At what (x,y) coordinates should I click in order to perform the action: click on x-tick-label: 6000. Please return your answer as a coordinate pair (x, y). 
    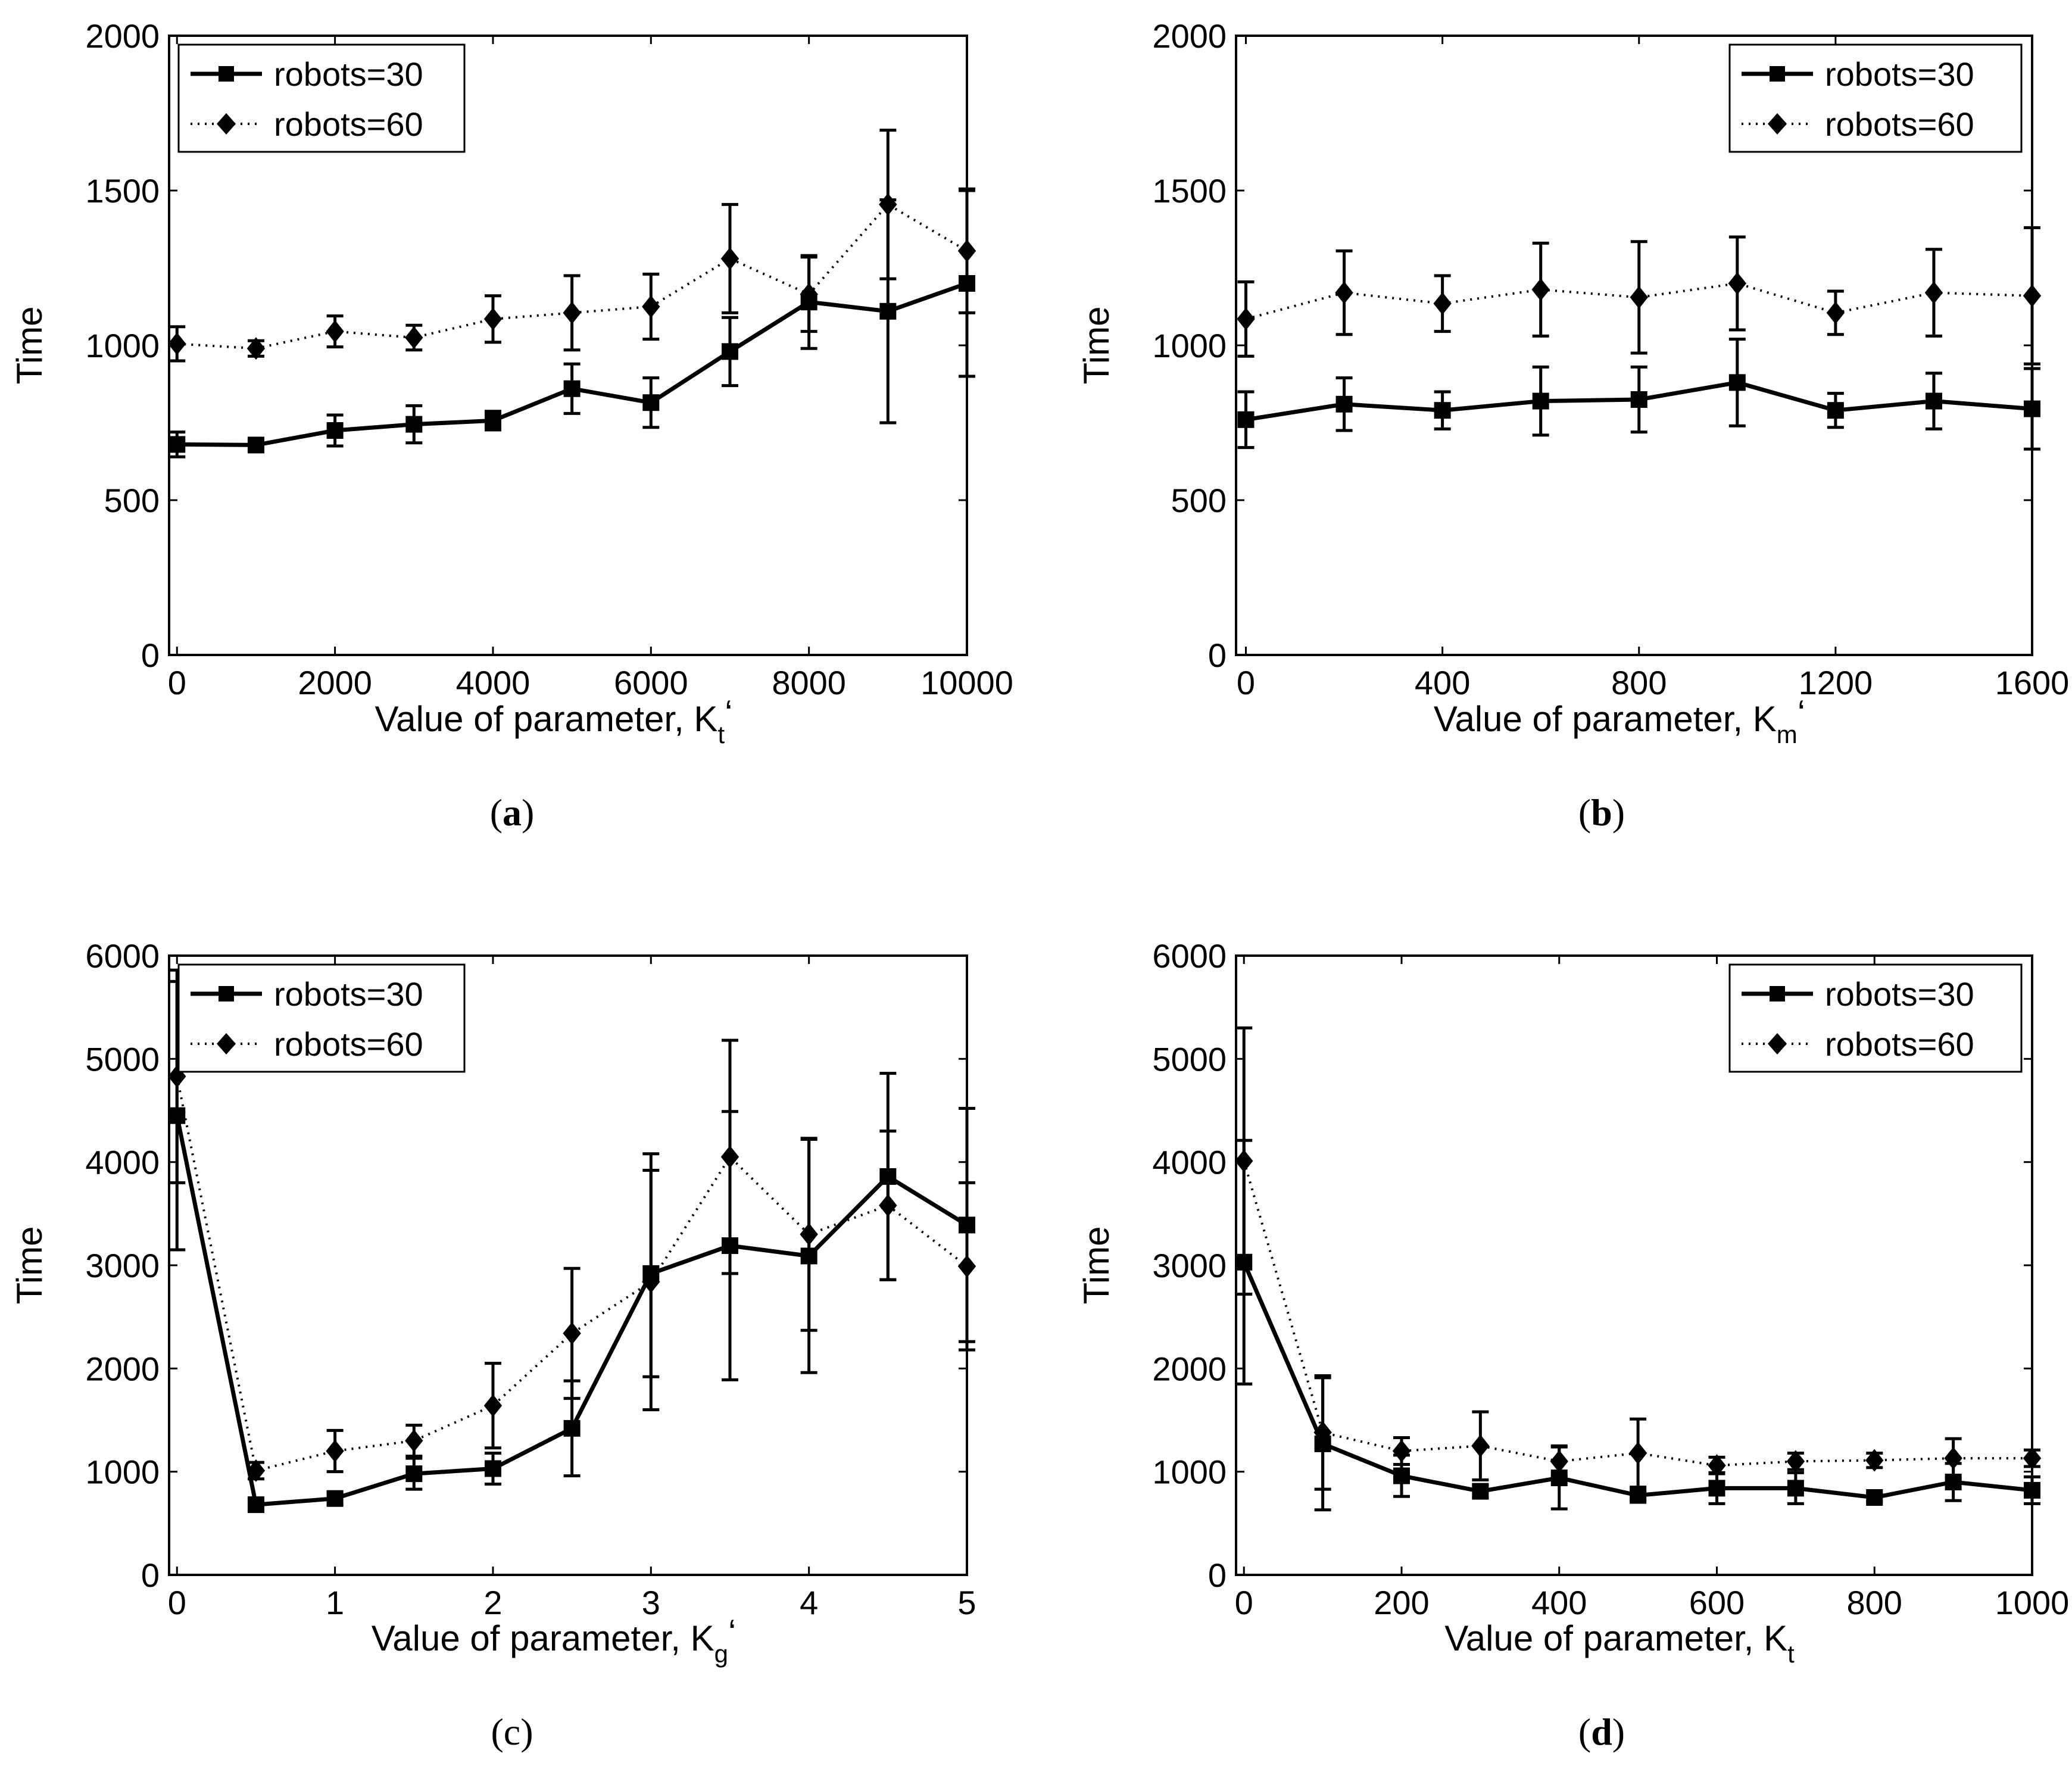
    Looking at the image, I should click on (651, 682).